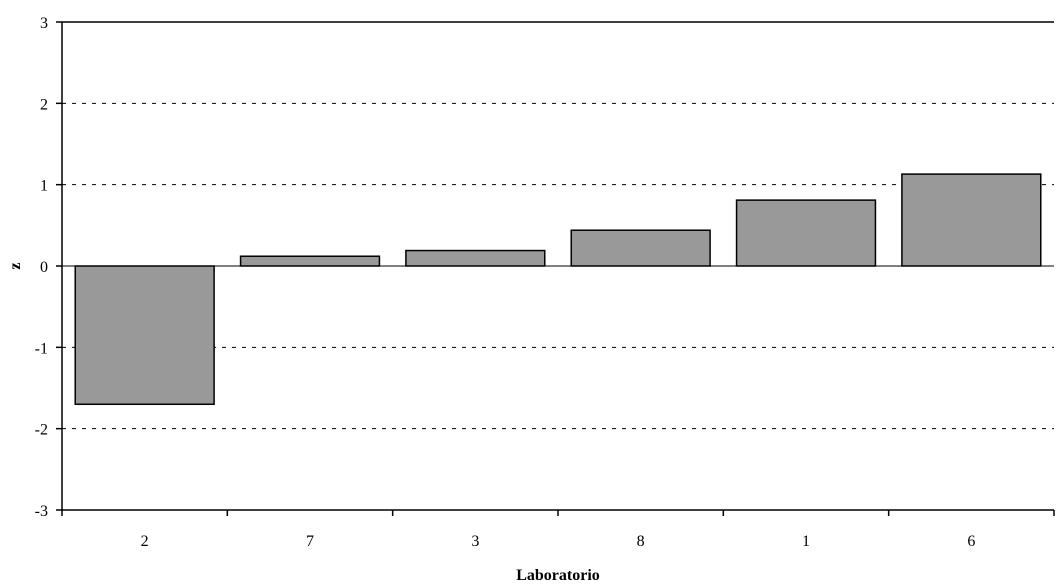  Describe the element at coordinates (41, 511) in the screenshot. I see `y-tick-label: -3` at that location.